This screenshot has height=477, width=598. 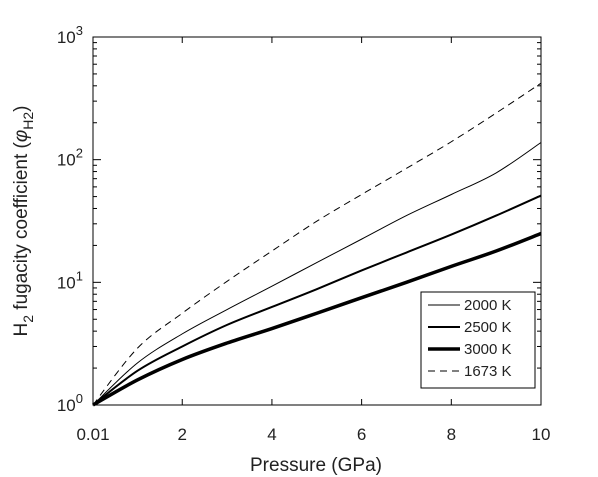 I want to click on legend-label-2000-k: 2000 K, so click(x=488, y=305).